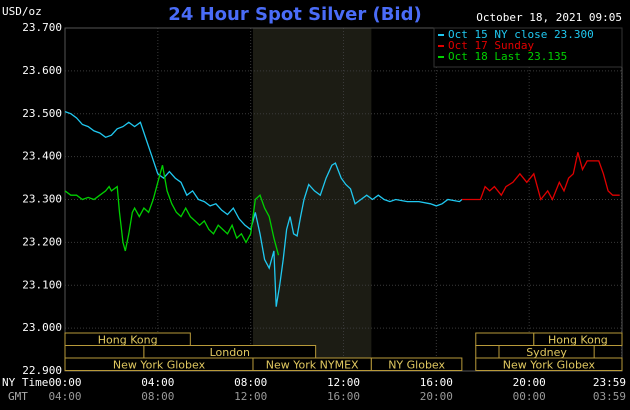 The height and width of the screenshot is (410, 630). What do you see at coordinates (42, 113) in the screenshot?
I see `y-tick-label: 23.500` at bounding box center [42, 113].